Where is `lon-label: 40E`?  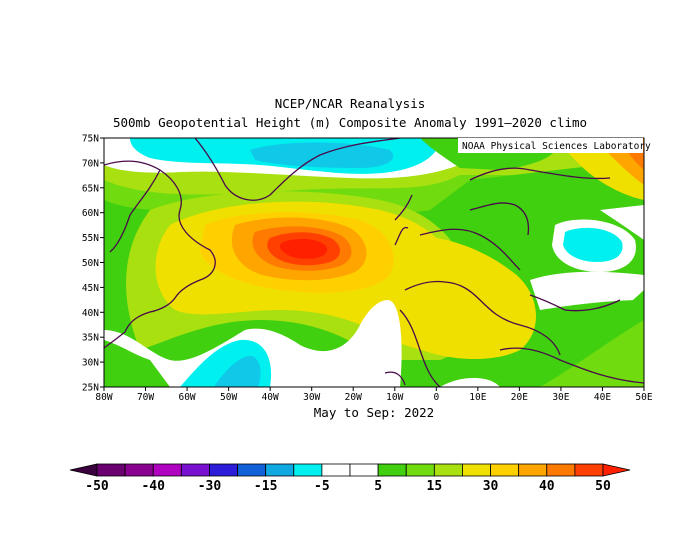 lon-label: 40E is located at coordinates (602, 397).